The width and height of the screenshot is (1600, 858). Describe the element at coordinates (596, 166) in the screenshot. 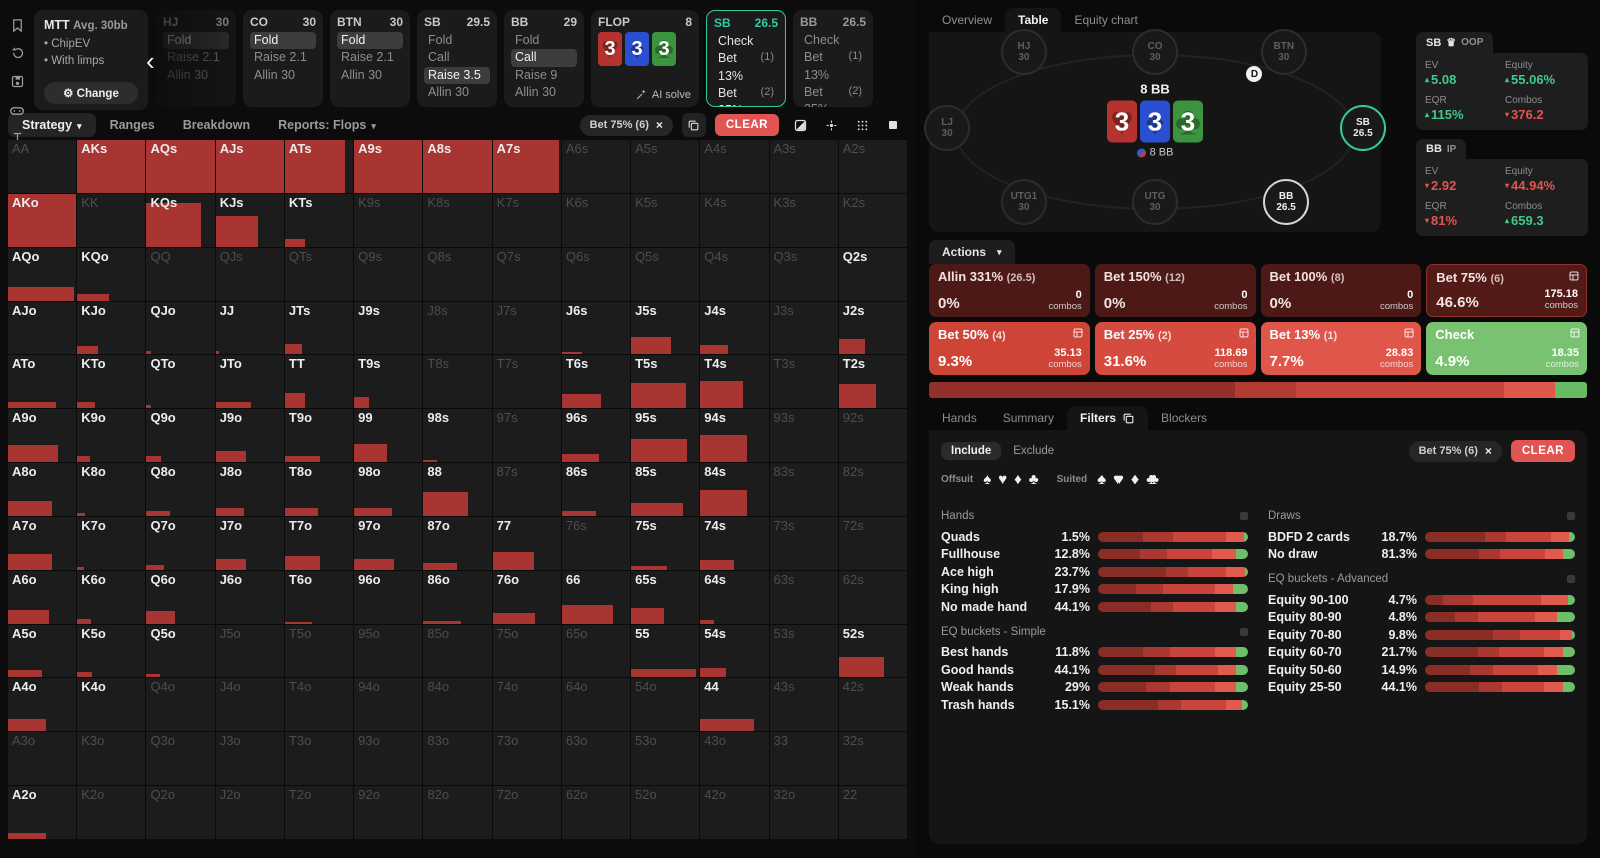

I see `hand-cell-A6s: A6s` at that location.